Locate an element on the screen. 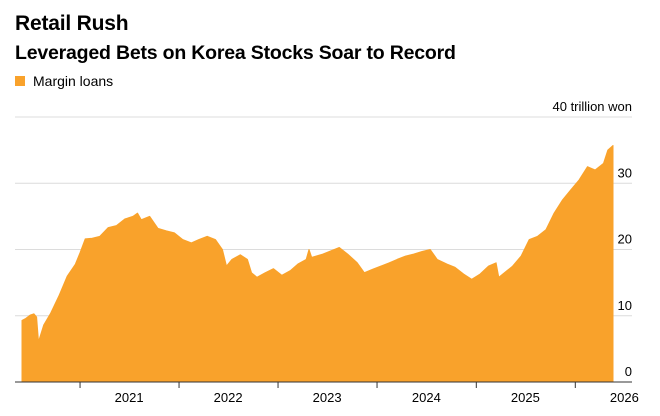 The width and height of the screenshot is (660, 416). y-tick-label: 10 is located at coordinates (625, 305).